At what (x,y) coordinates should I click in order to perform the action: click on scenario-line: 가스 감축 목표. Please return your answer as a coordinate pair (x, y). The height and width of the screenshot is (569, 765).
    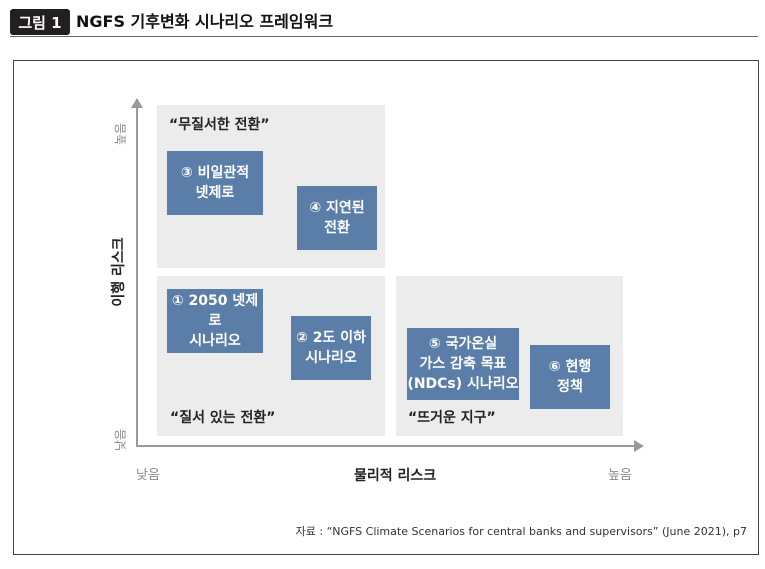
    Looking at the image, I should click on (463, 363).